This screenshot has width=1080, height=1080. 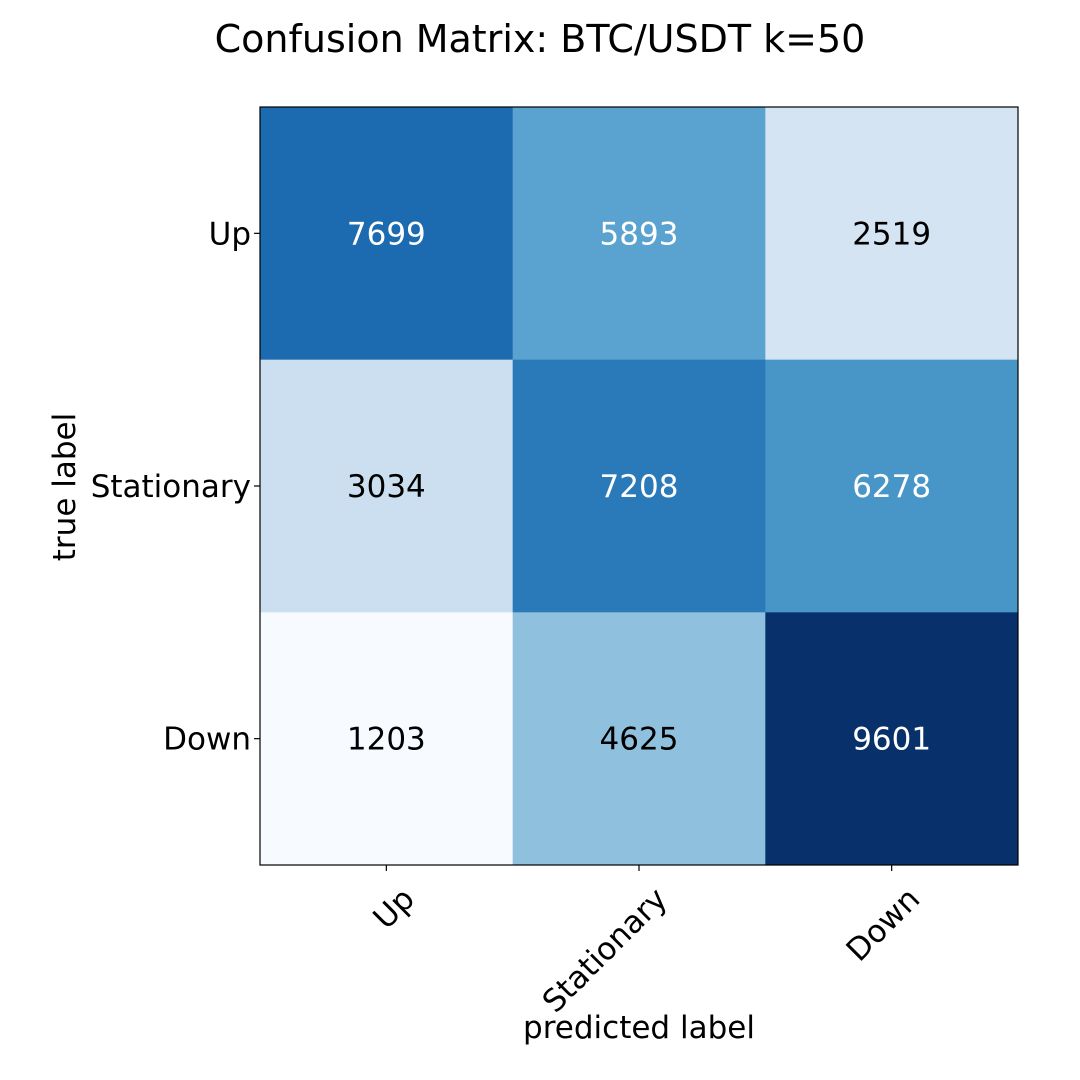 I want to click on x-tick-label: Up, so click(x=393, y=908).